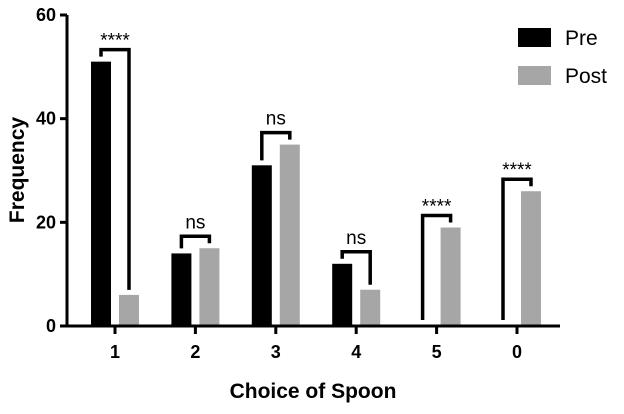  I want to click on legend-label-post: Post, so click(586, 76).